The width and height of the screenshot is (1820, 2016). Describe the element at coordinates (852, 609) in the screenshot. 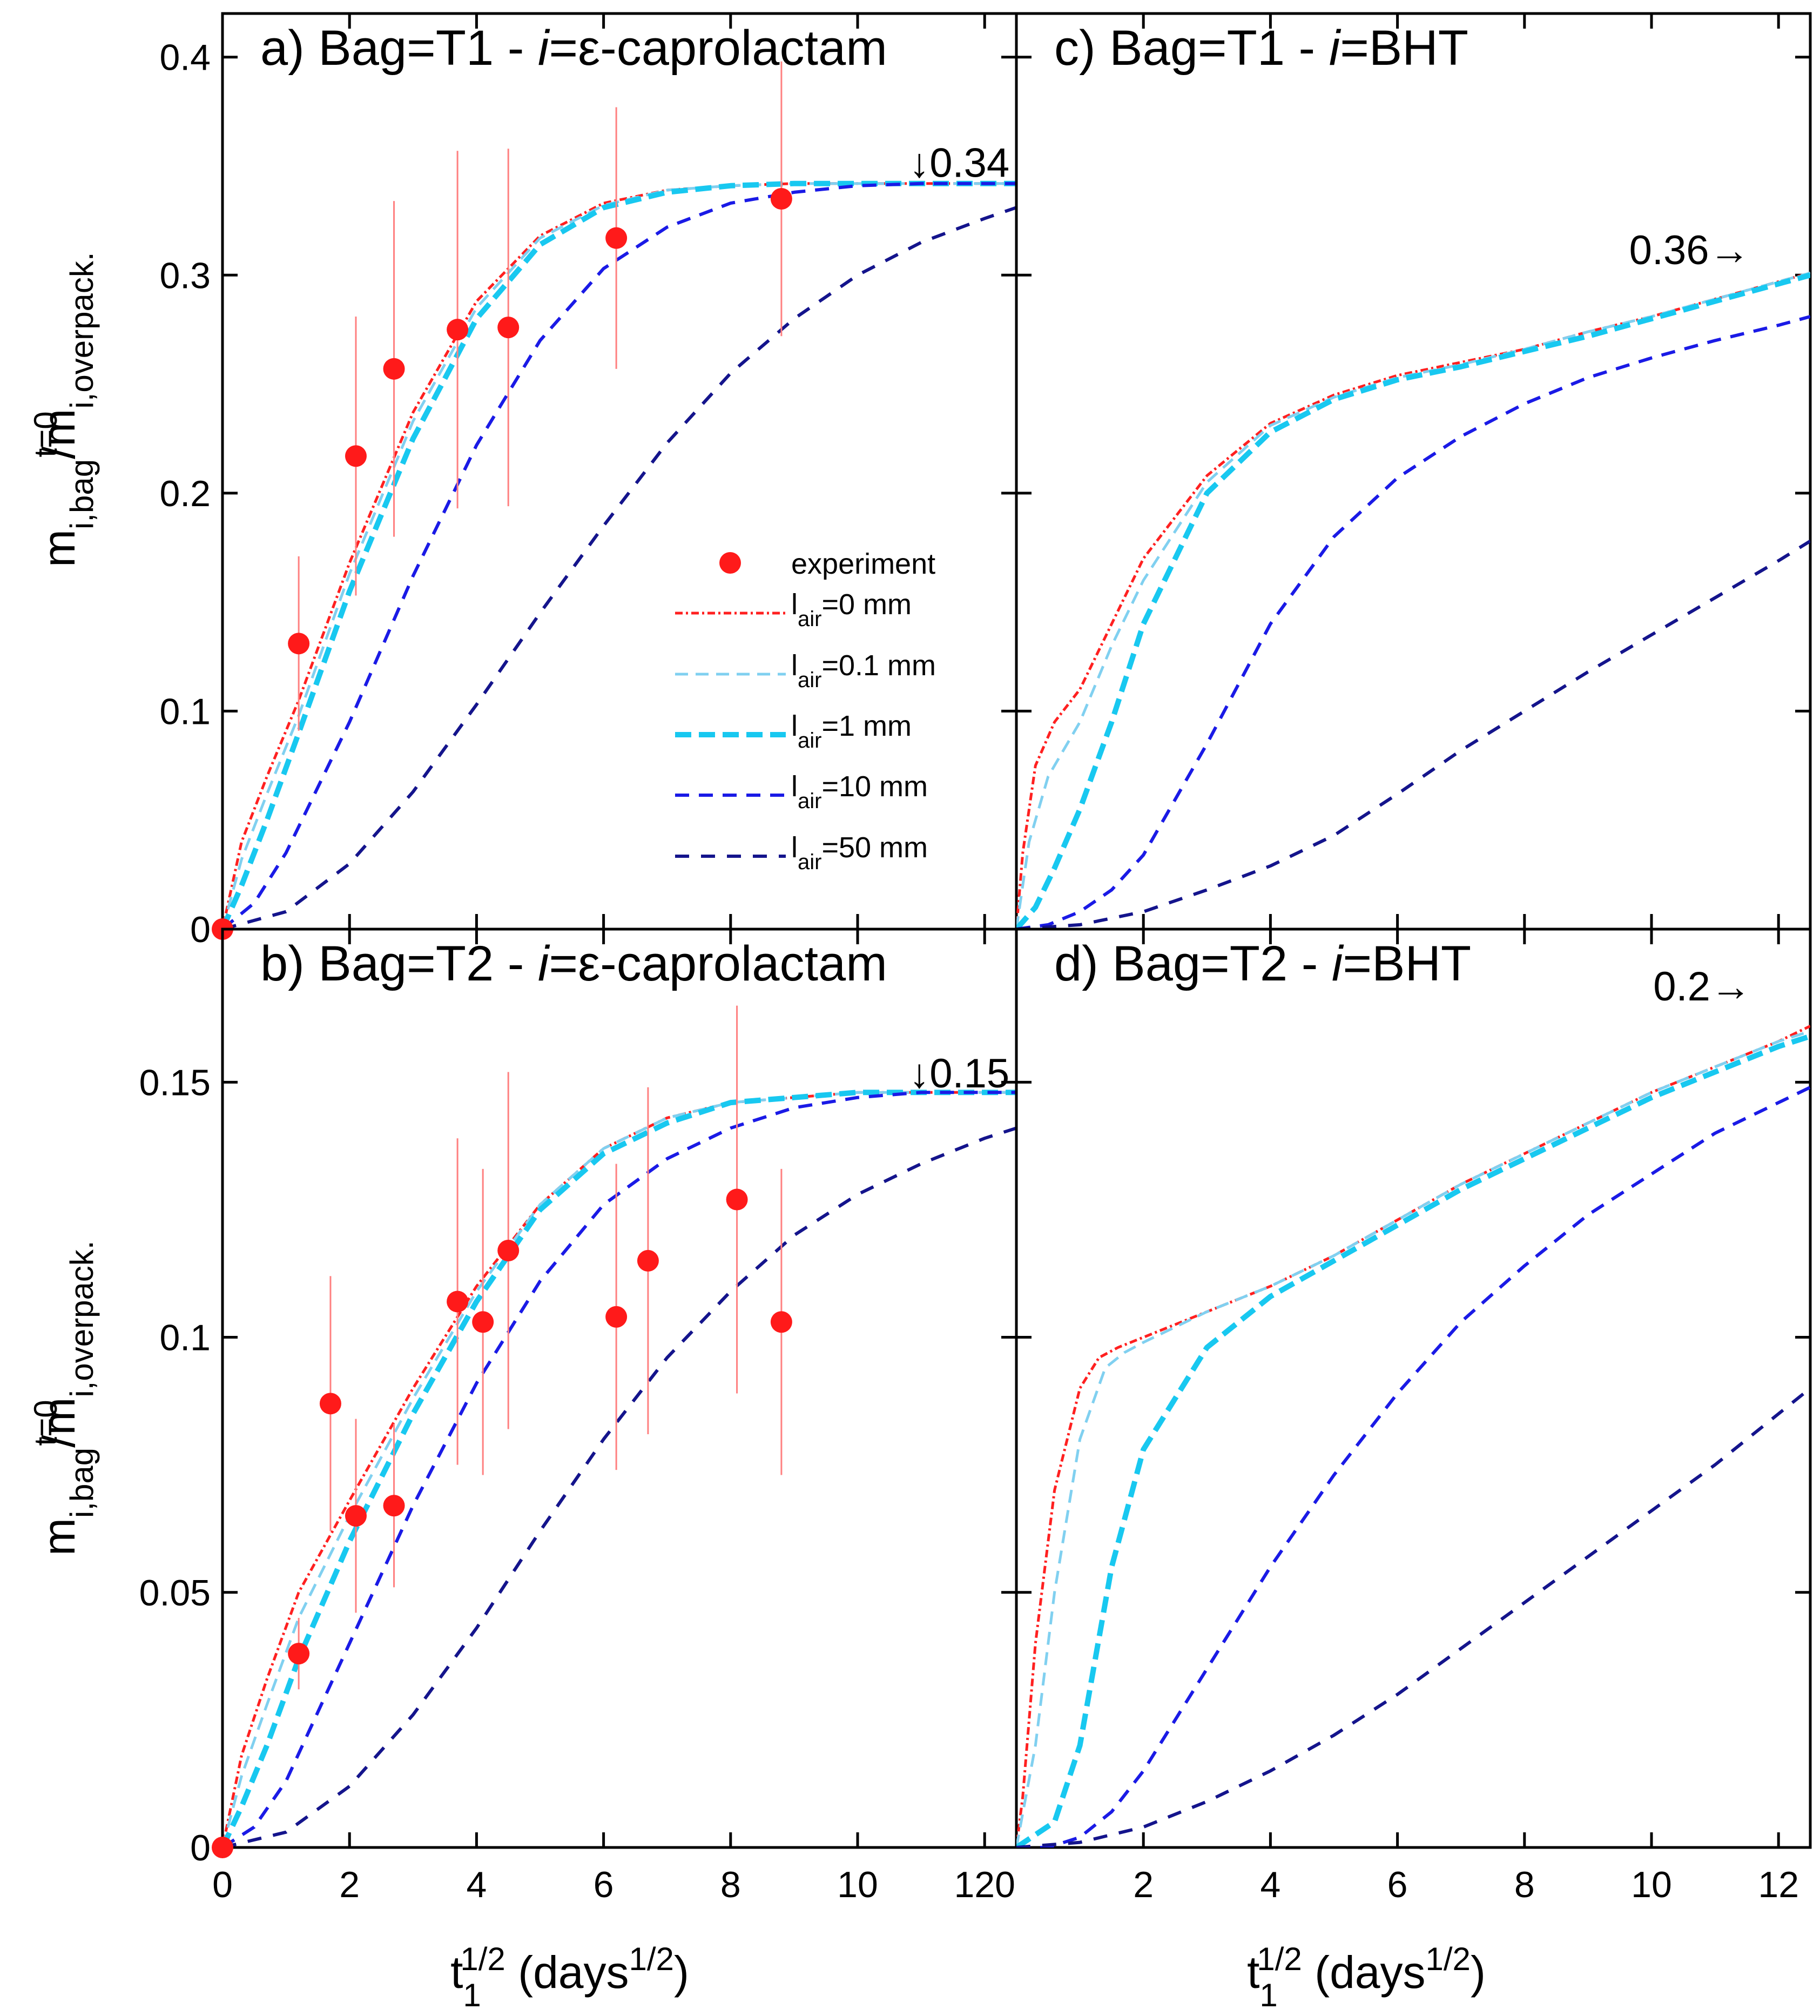

I see `legend-label-0: lair=0 mm` at that location.